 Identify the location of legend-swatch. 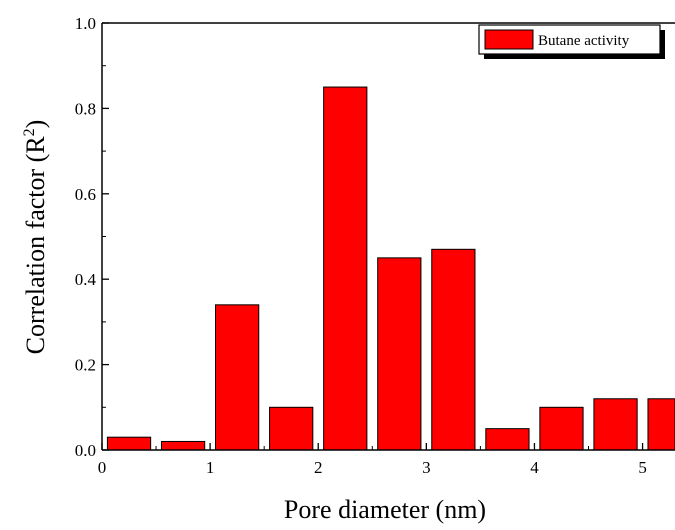
(509, 39).